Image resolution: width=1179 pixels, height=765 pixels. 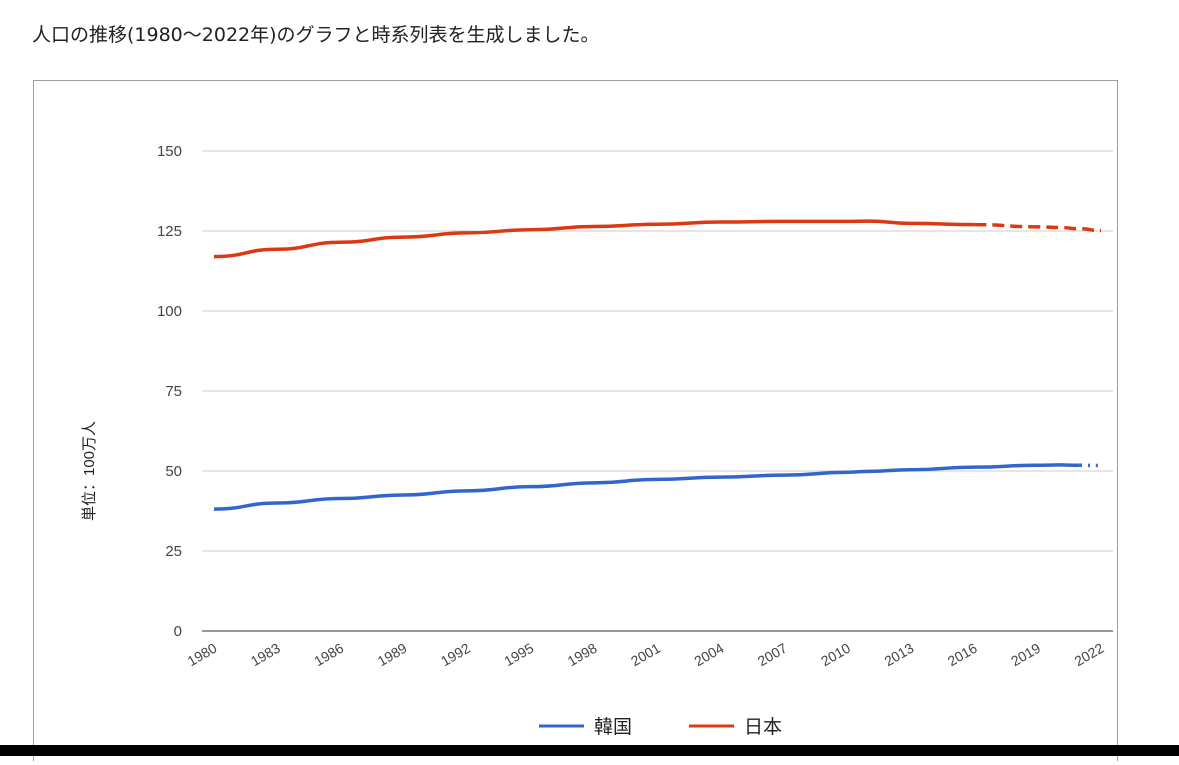 I want to click on x-tick-label: 1980, so click(x=202, y=655).